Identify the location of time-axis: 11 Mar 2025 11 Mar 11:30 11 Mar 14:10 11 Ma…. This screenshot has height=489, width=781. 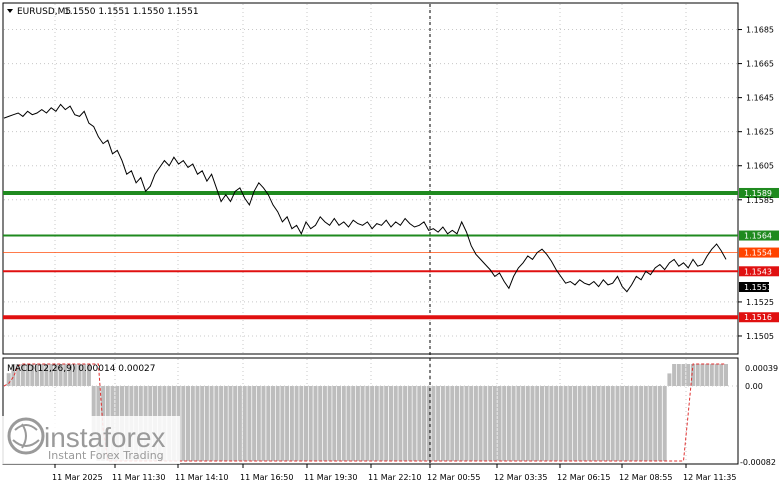
(394, 473).